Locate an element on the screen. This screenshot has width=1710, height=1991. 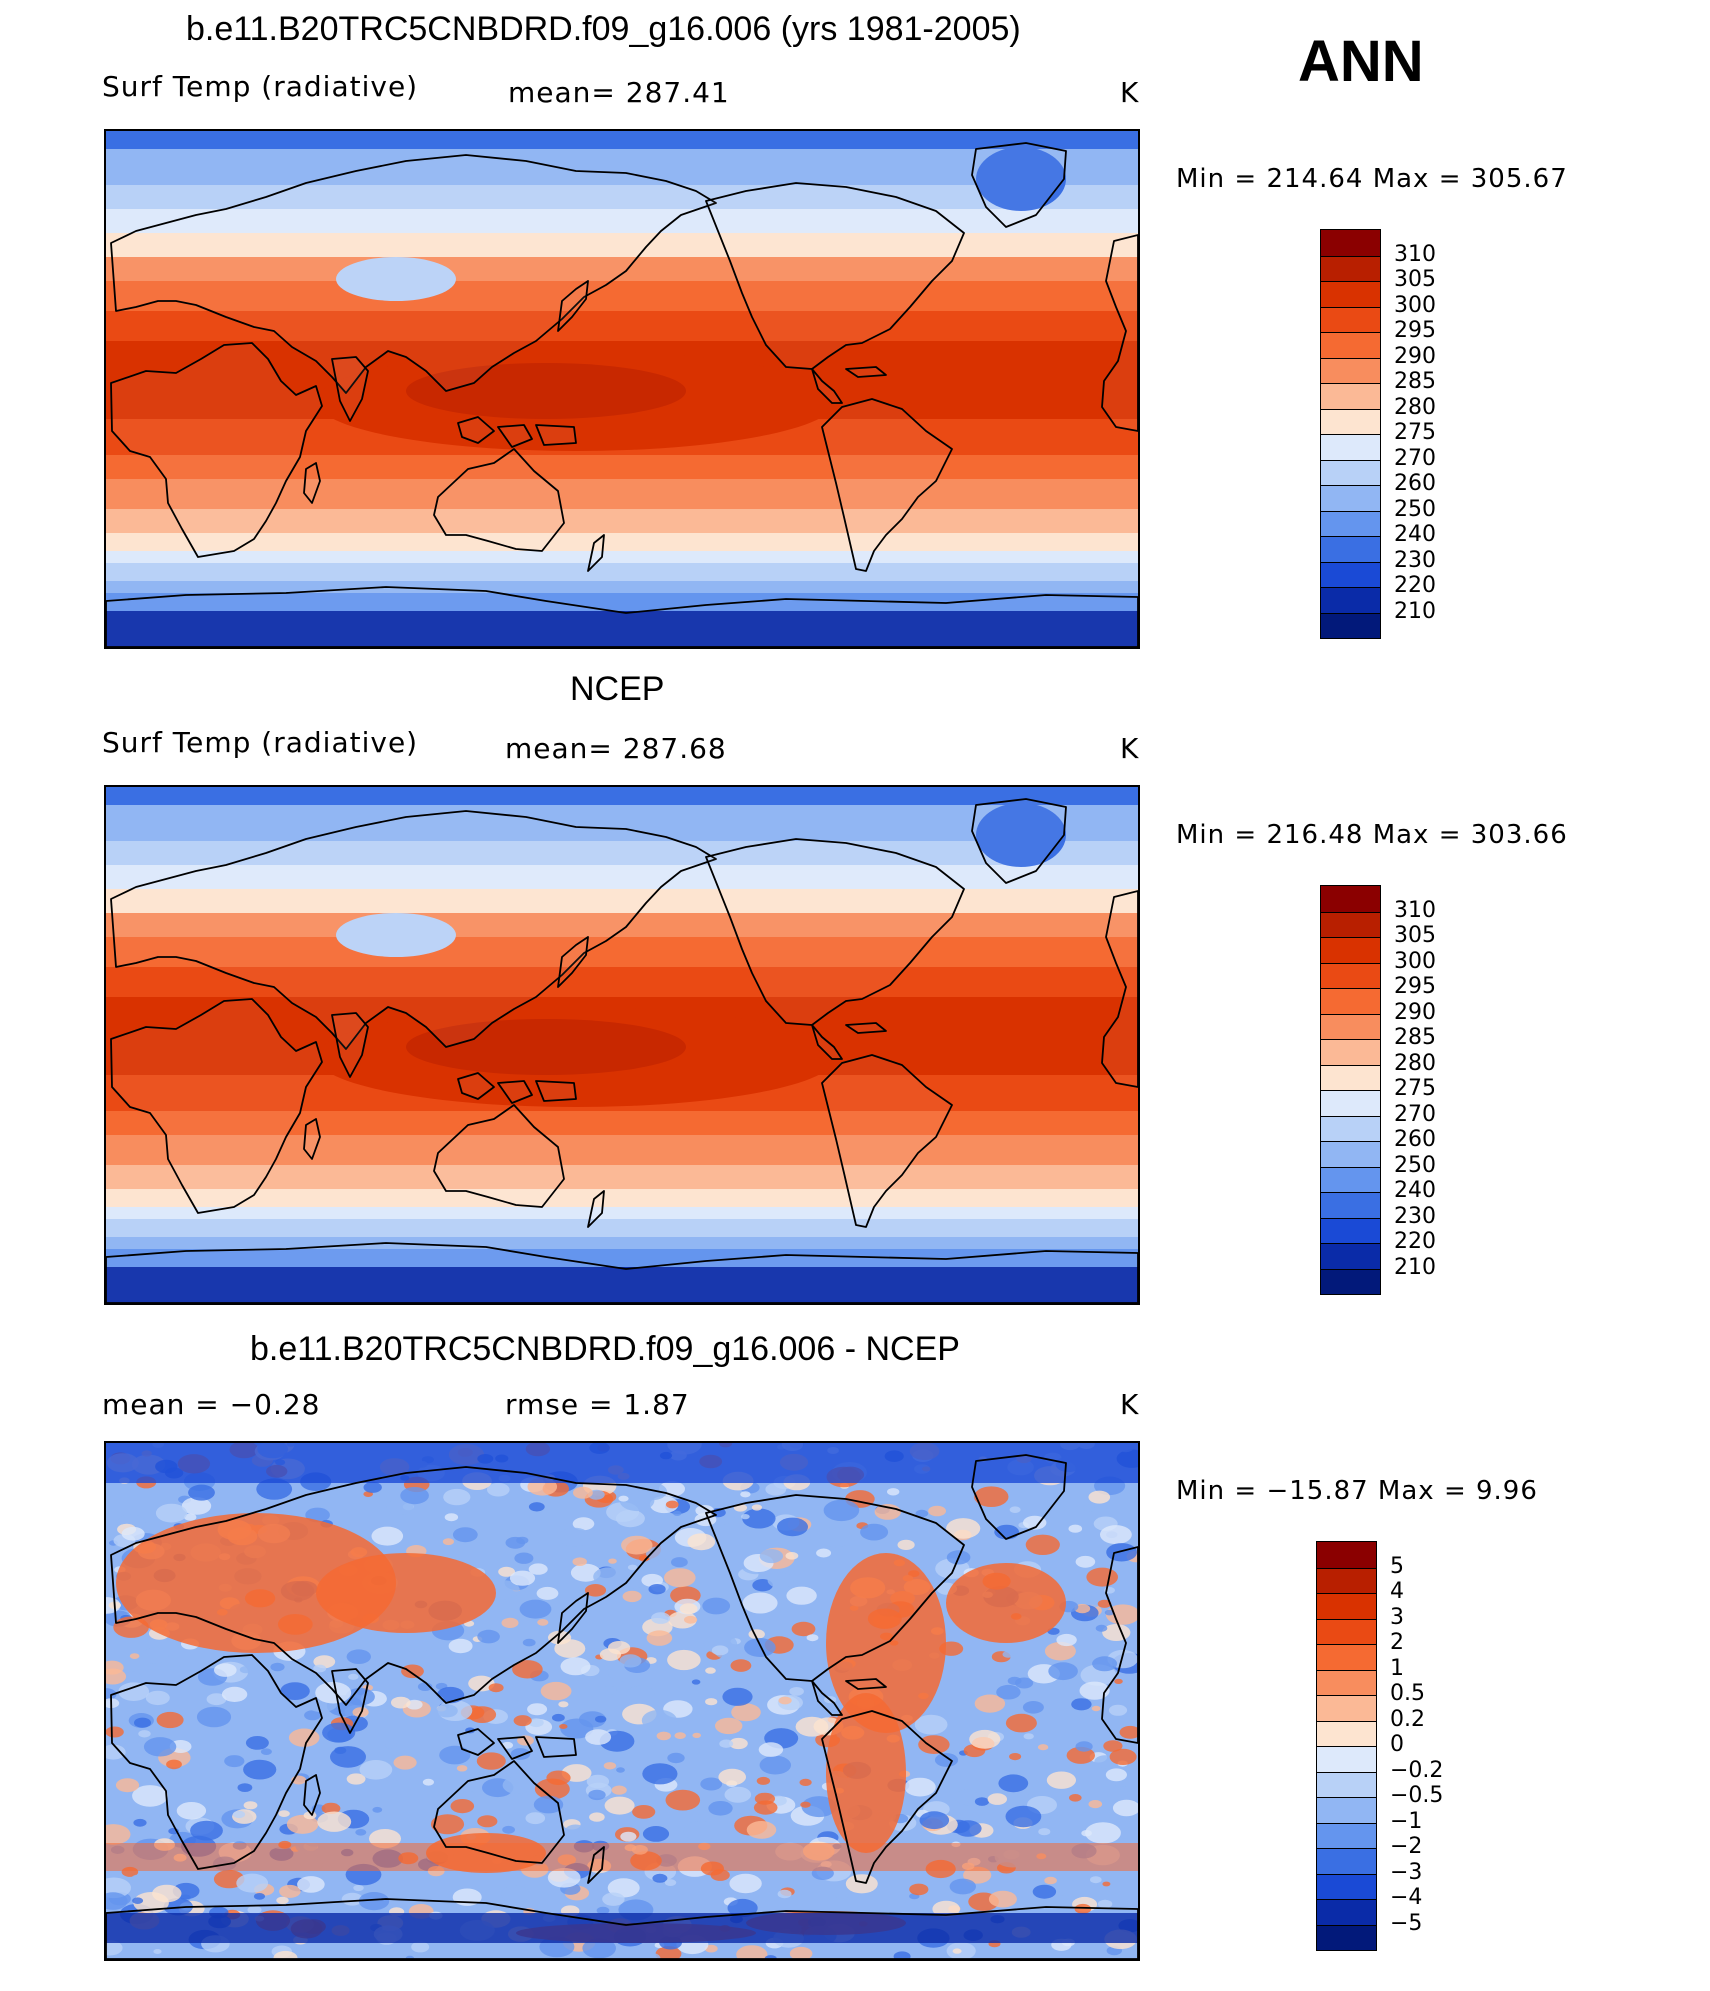
panel-2-mean-label: mean= 287.68 is located at coordinates (616, 748).